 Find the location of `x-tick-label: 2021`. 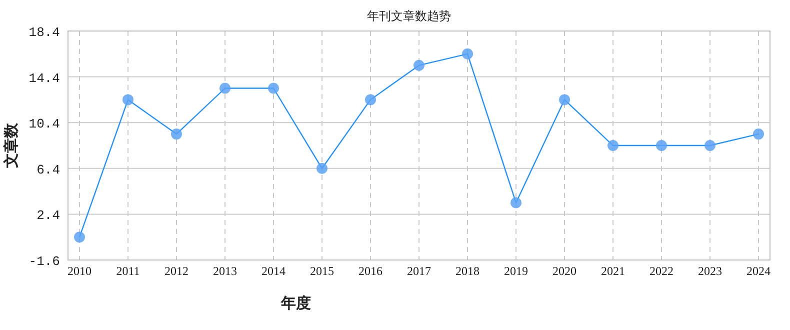

x-tick-label: 2021 is located at coordinates (613, 271).